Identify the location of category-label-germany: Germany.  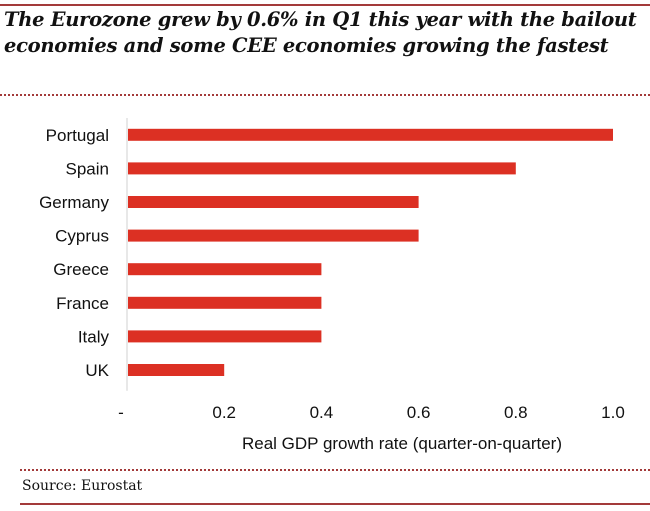
(74, 202).